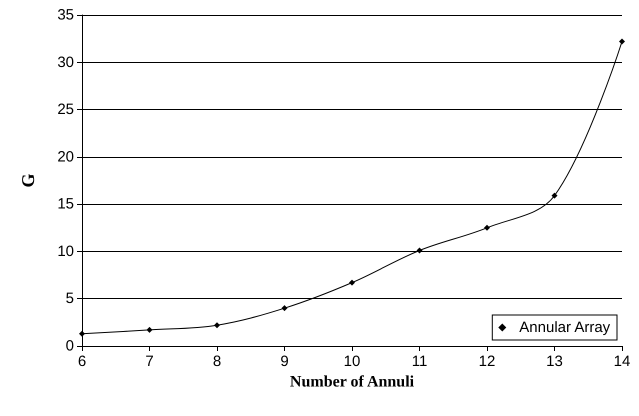 This screenshot has height=416, width=639. What do you see at coordinates (487, 361) in the screenshot?
I see `x-tick-label: 12` at bounding box center [487, 361].